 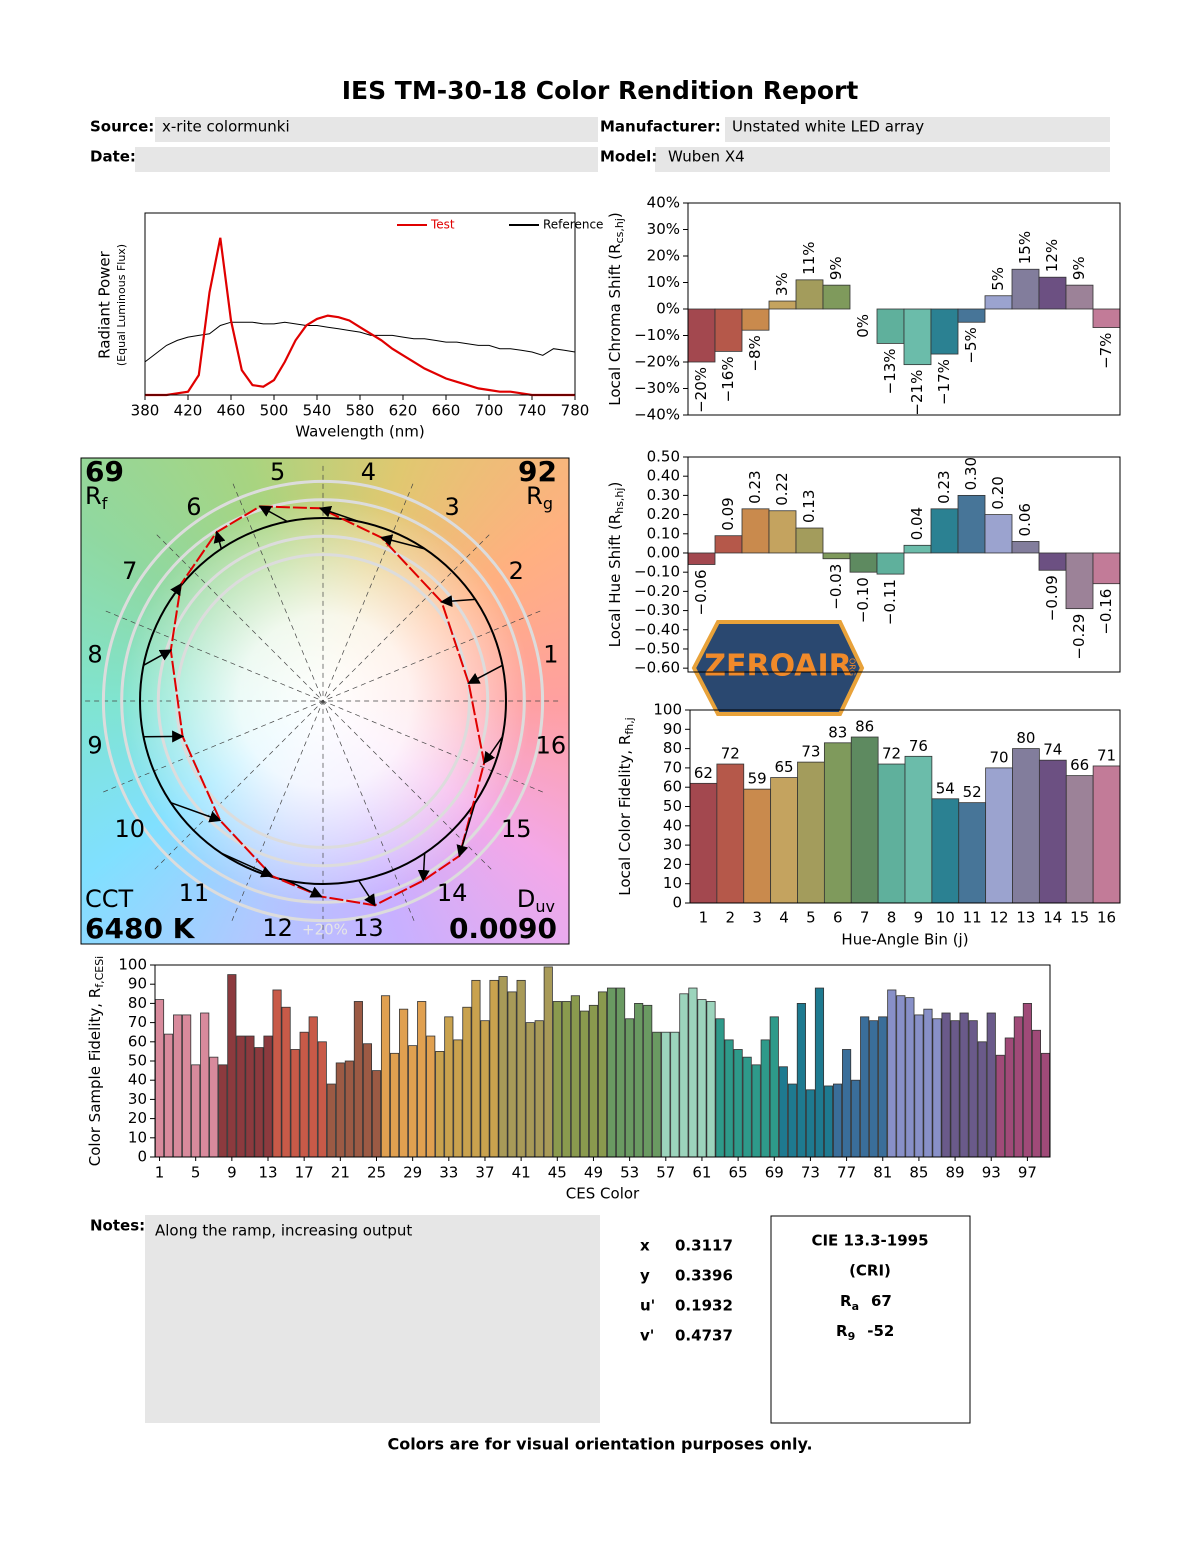 I want to click on chromaticity-label: v', so click(x=647, y=1336).